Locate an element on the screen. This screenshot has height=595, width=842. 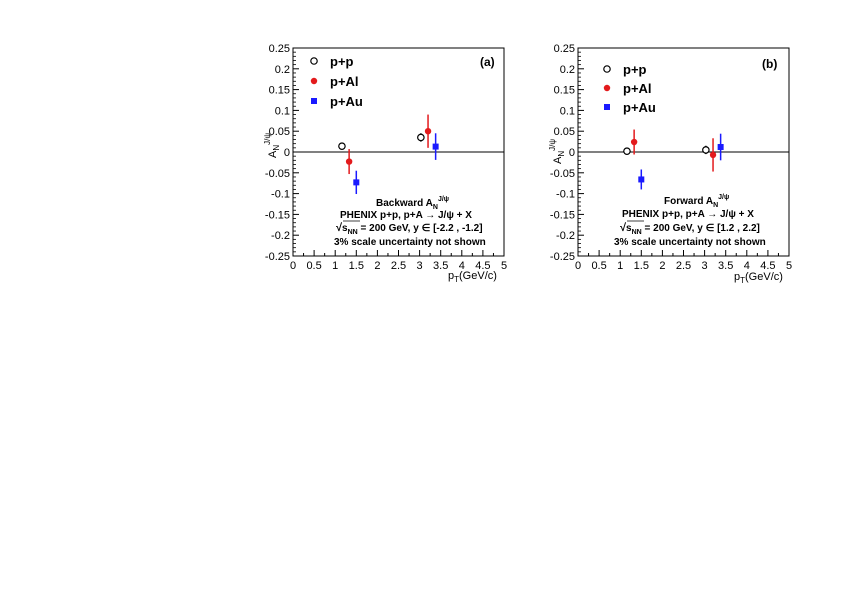
y-tick-label-b: 0.2 is located at coordinates (567, 70).